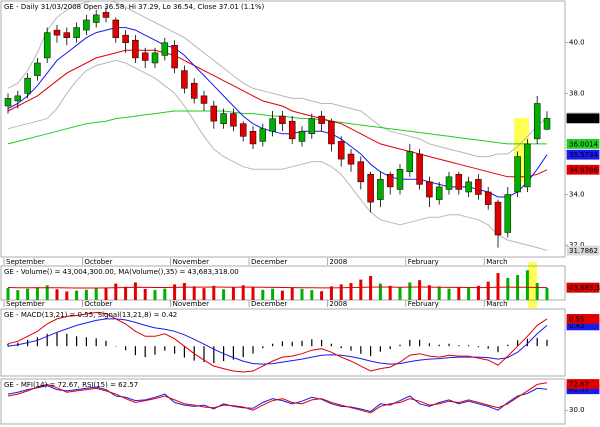  I want to click on x-tick-label: February, so click(423, 304).